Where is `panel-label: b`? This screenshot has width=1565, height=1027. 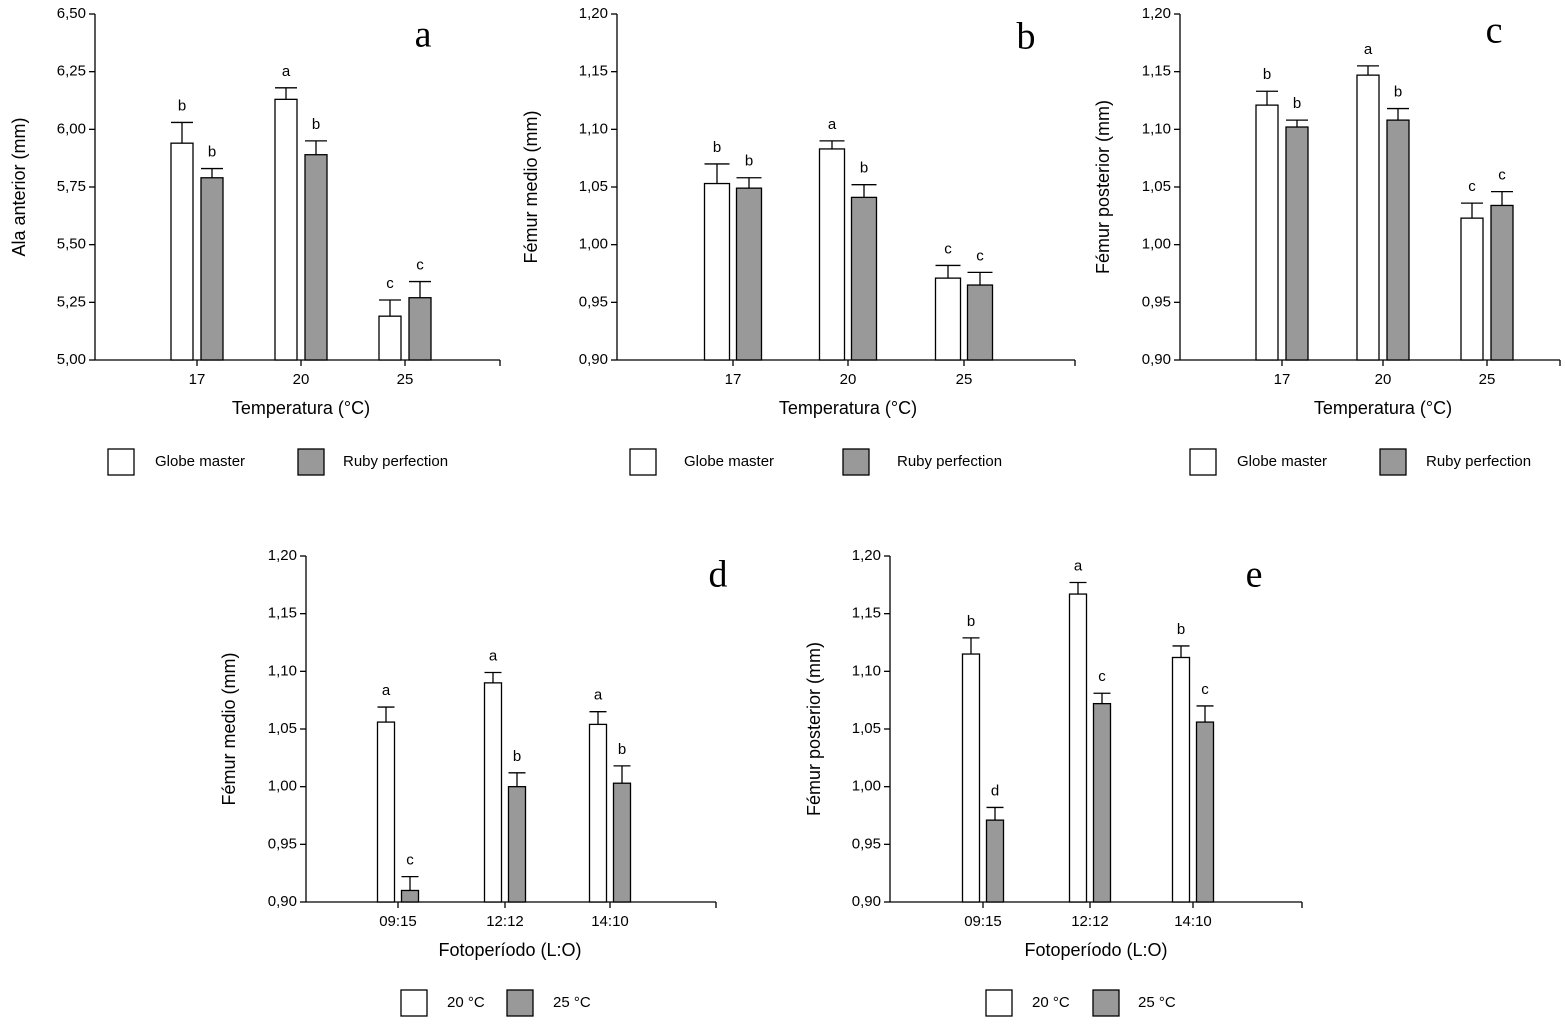 panel-label: b is located at coordinates (1026, 37).